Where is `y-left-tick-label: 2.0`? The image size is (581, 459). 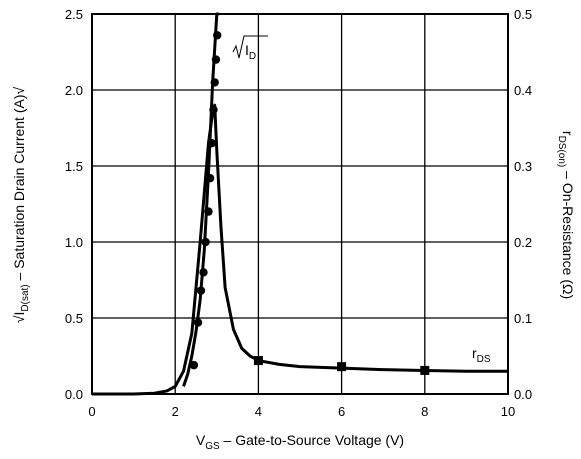 y-left-tick-label: 2.0 is located at coordinates (74, 90).